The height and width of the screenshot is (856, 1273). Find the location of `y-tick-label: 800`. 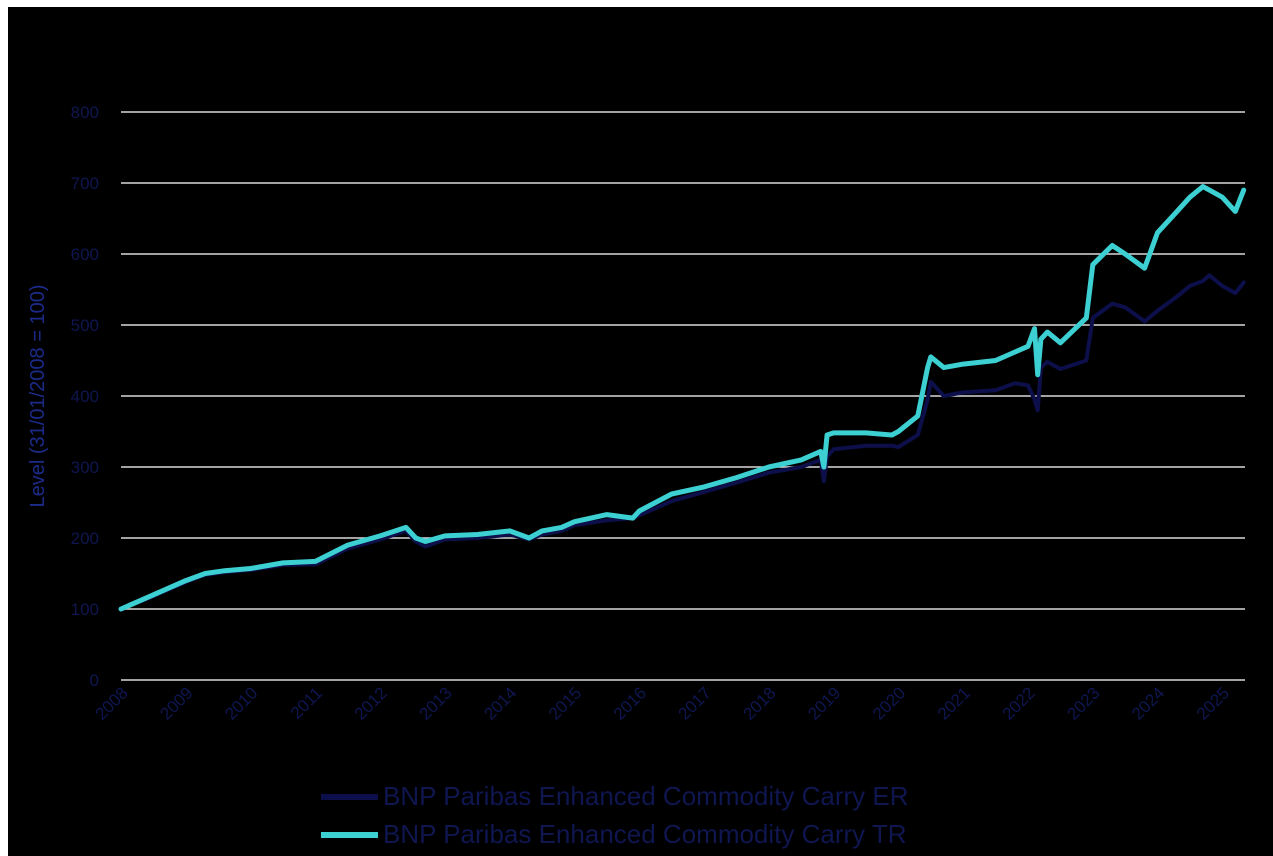

y-tick-label: 800 is located at coordinates (85, 112).